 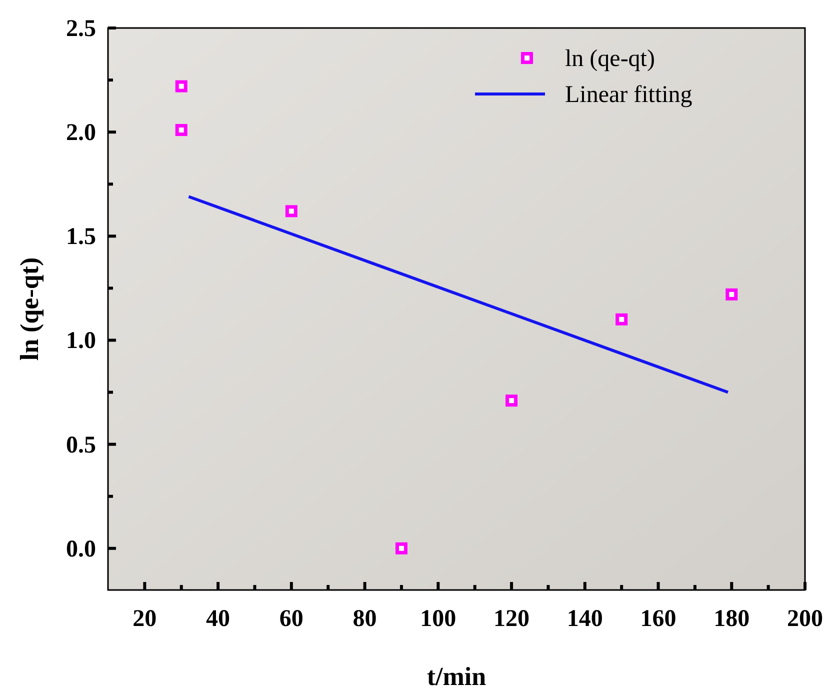 I want to click on y-tick-label: 0.0, so click(x=81, y=549).